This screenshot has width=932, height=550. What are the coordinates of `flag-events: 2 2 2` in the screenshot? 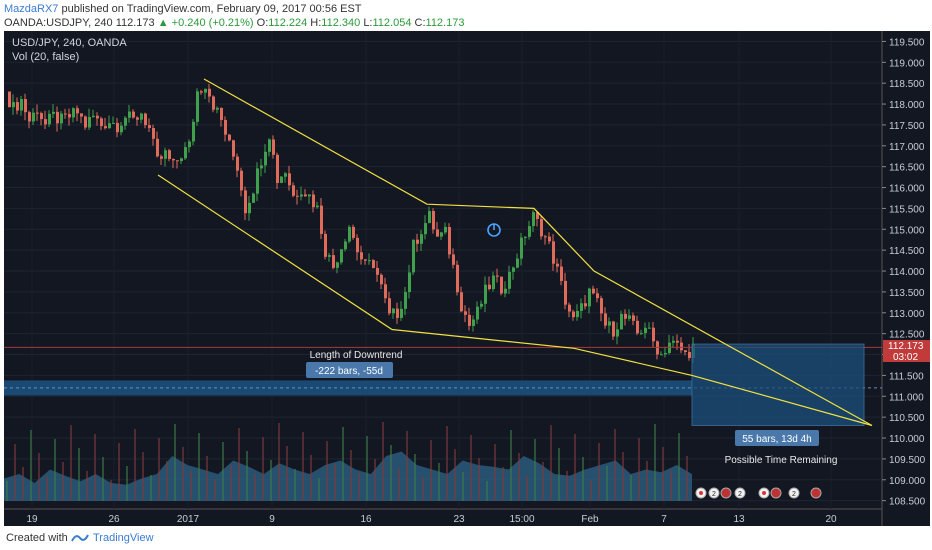 It's located at (758, 493).